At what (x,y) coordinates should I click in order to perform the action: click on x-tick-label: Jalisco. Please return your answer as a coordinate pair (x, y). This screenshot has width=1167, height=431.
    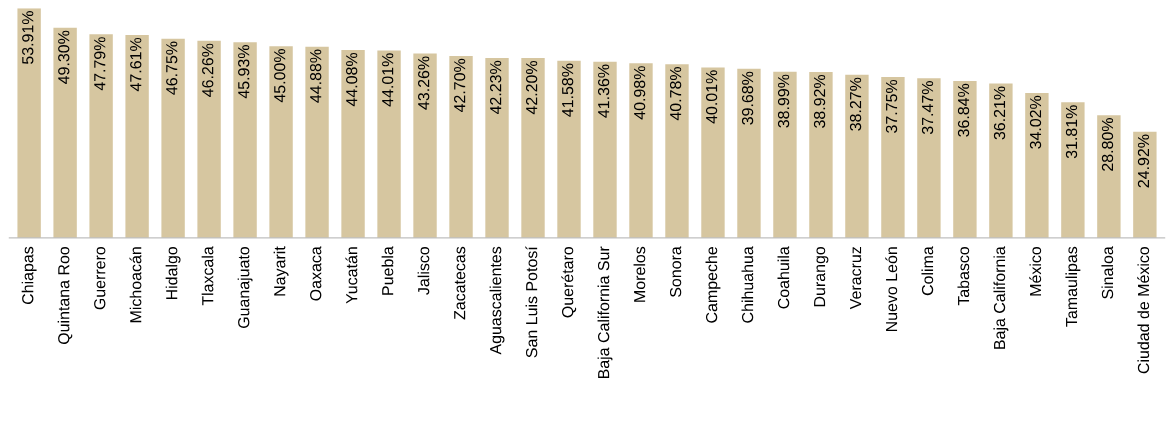
    Looking at the image, I should click on (423, 270).